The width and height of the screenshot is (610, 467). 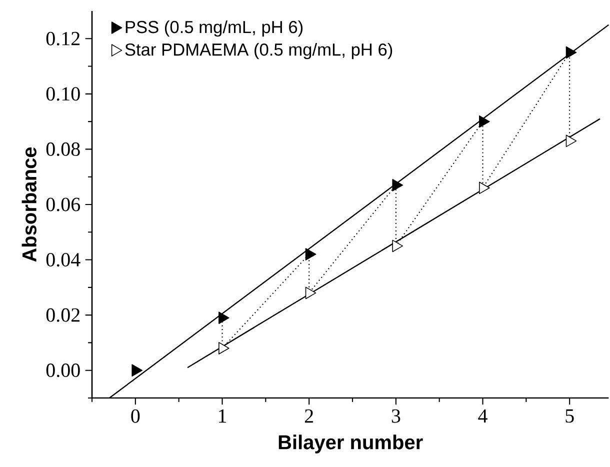 I want to click on x-tick-label: 5, so click(x=570, y=416).